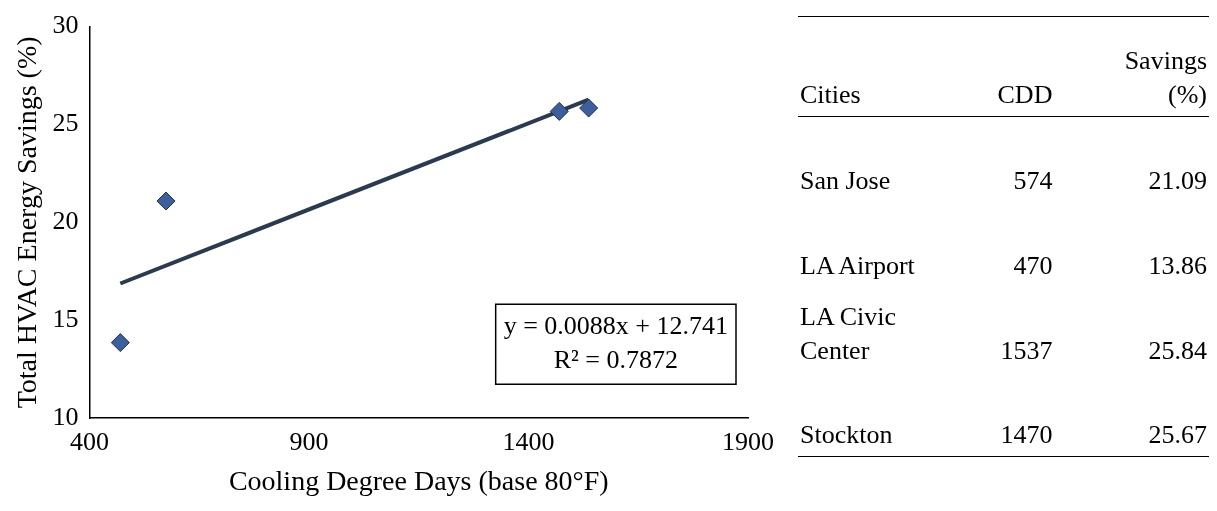 The width and height of the screenshot is (1217, 511). Describe the element at coordinates (65, 25) in the screenshot. I see `y-tick-label: 30` at that location.